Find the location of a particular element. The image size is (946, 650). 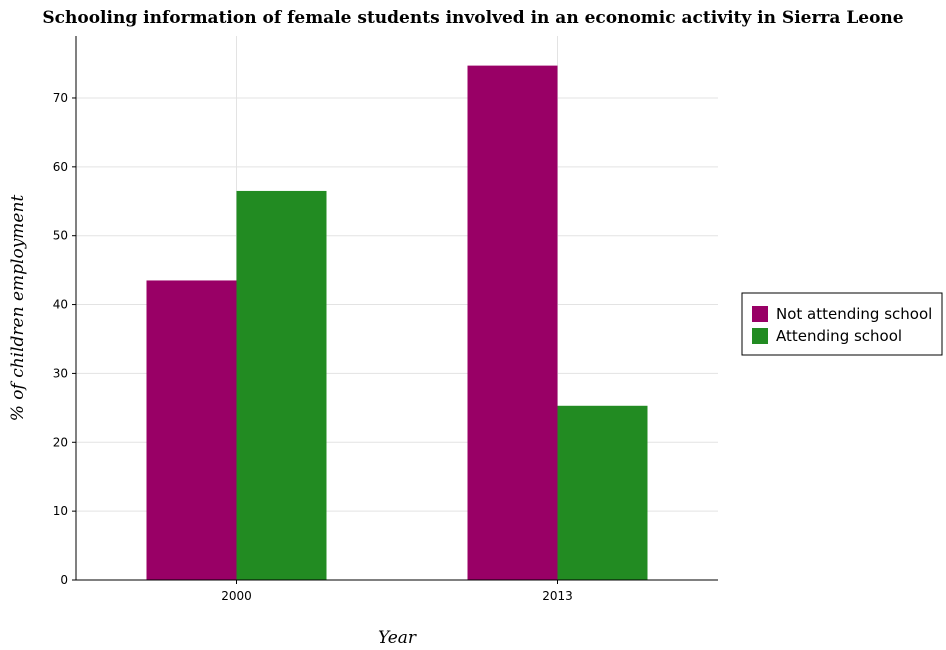

y-tick-label: 30 is located at coordinates (60, 373).